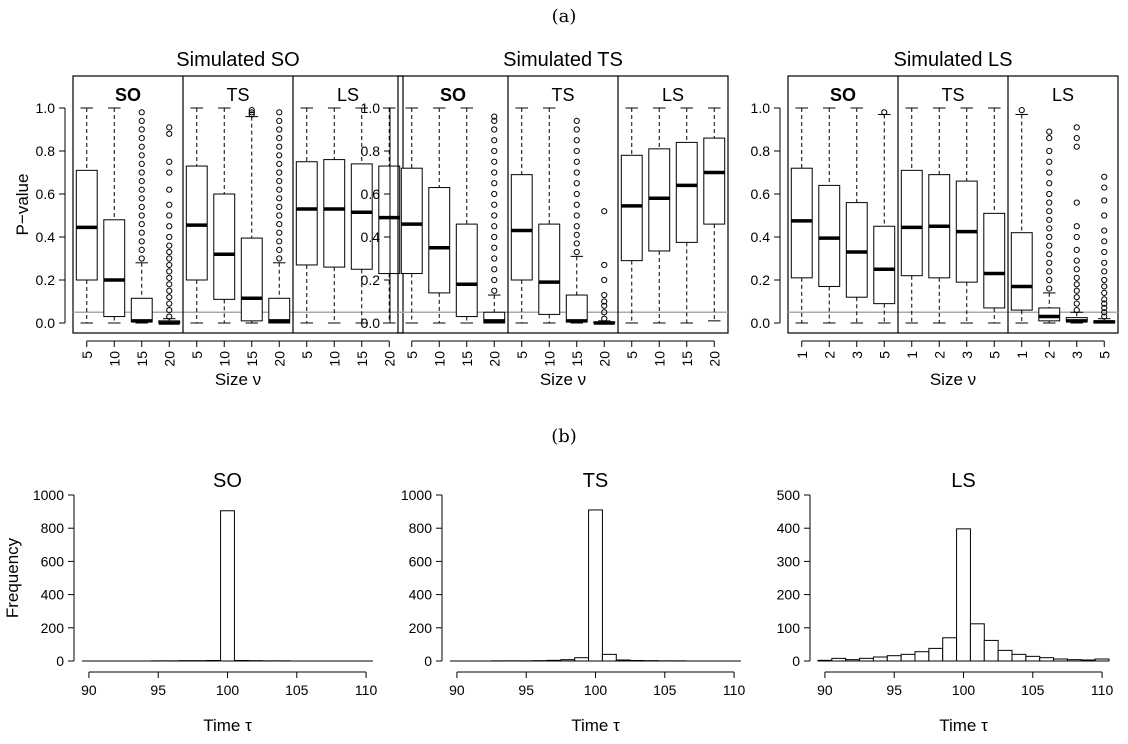 The width and height of the screenshot is (1128, 744). Describe the element at coordinates (22, 205) in the screenshot. I see `y-axis-label: P−value` at that location.